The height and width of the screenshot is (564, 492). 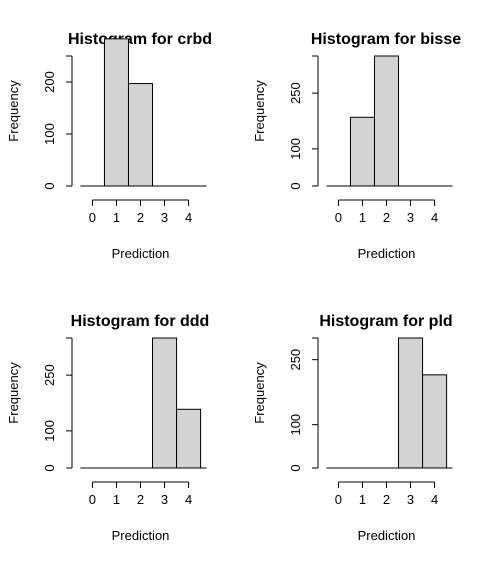 I want to click on chart-title: Histogram for bisse, so click(x=386, y=39).